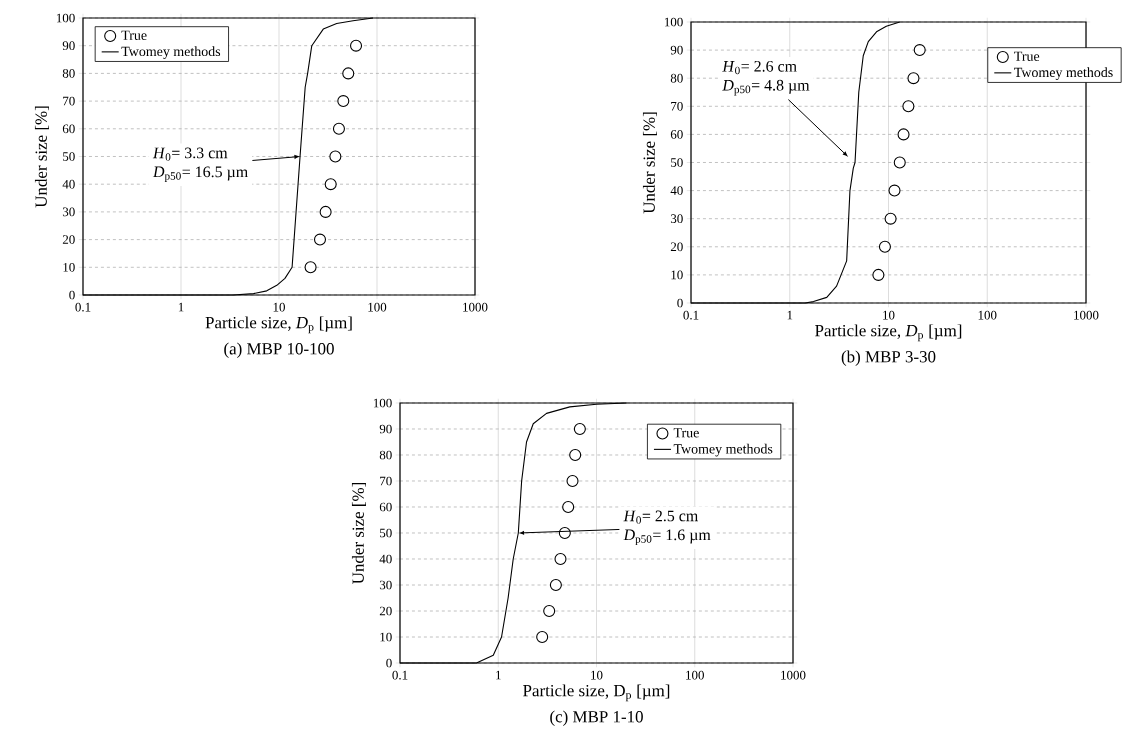 The image size is (1126, 756). What do you see at coordinates (190, 154) in the screenshot?
I see `annotation: H$_{0}$= 3.3 cm` at bounding box center [190, 154].